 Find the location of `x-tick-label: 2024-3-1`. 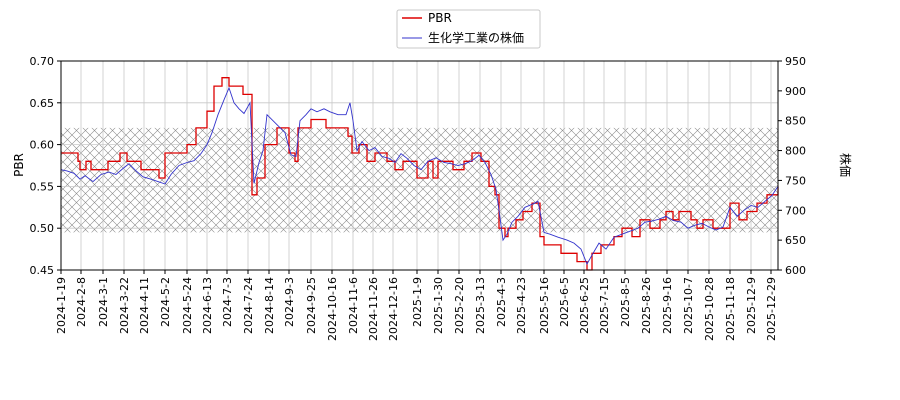

x-tick-label: 2024-3-1 is located at coordinates (103, 302).